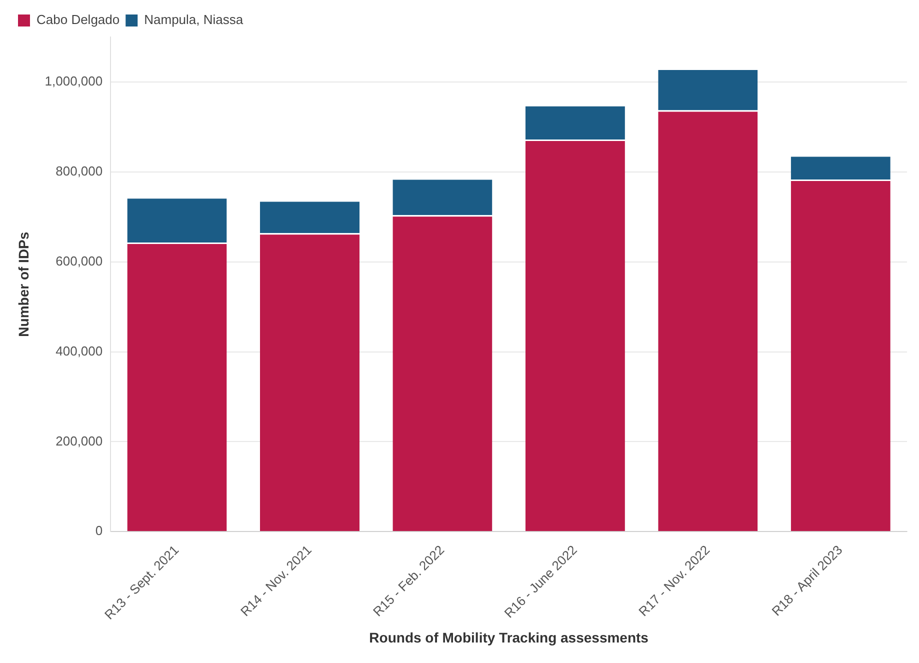 The image size is (919, 663). Describe the element at coordinates (99, 530) in the screenshot. I see `y-tick-label: 0` at that location.